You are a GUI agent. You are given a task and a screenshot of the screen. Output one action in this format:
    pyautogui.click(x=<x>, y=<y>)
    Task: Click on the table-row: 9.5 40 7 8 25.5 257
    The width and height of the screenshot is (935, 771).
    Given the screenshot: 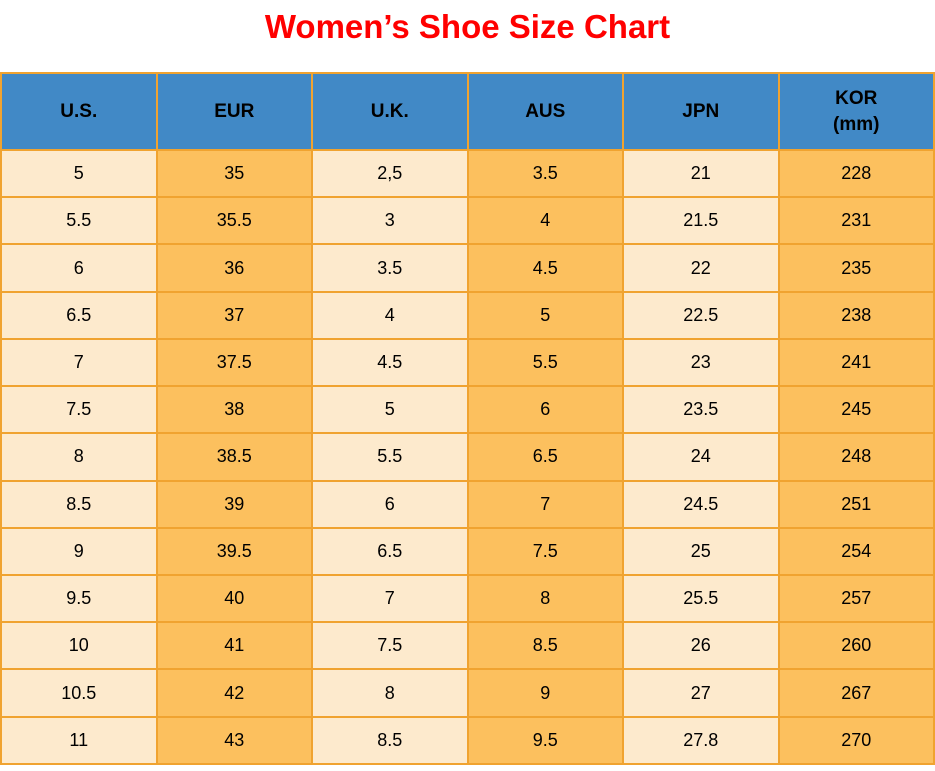 What is the action you would take?
    pyautogui.click(x=467, y=598)
    